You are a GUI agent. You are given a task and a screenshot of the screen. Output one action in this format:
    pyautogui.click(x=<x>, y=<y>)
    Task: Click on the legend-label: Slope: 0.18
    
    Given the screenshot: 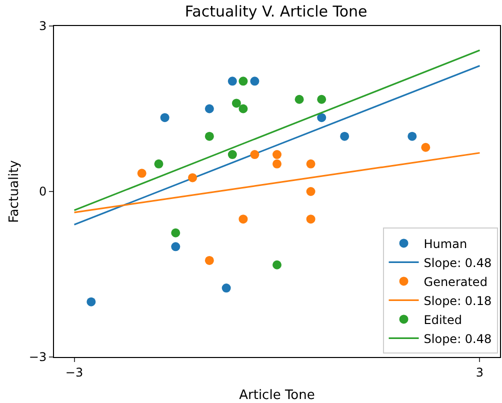 What is the action you would take?
    pyautogui.click(x=458, y=301)
    